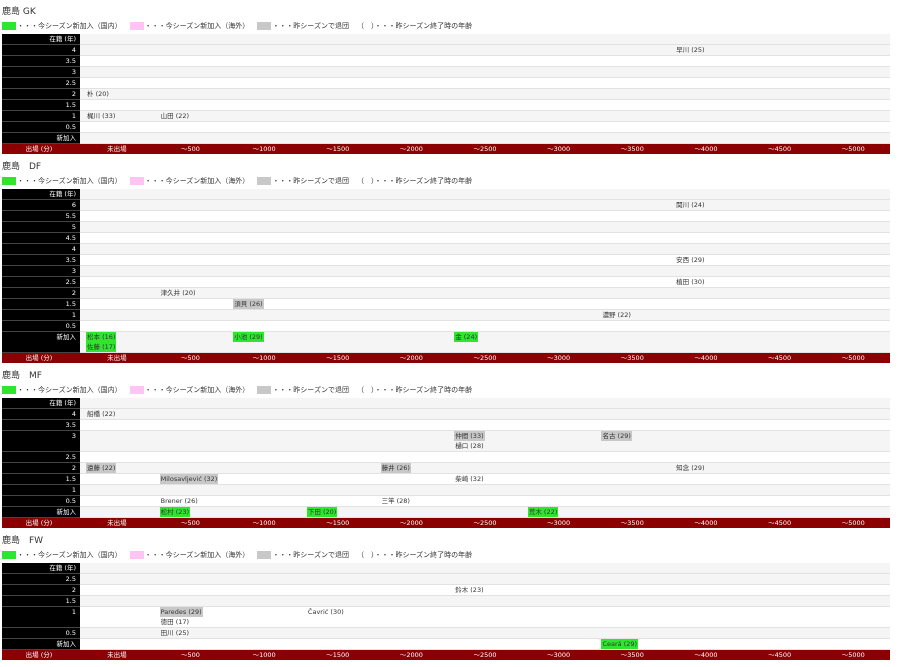 The height and width of the screenshot is (667, 900). Describe the element at coordinates (338, 617) in the screenshot. I see `cell: Čavrić (30)` at that location.